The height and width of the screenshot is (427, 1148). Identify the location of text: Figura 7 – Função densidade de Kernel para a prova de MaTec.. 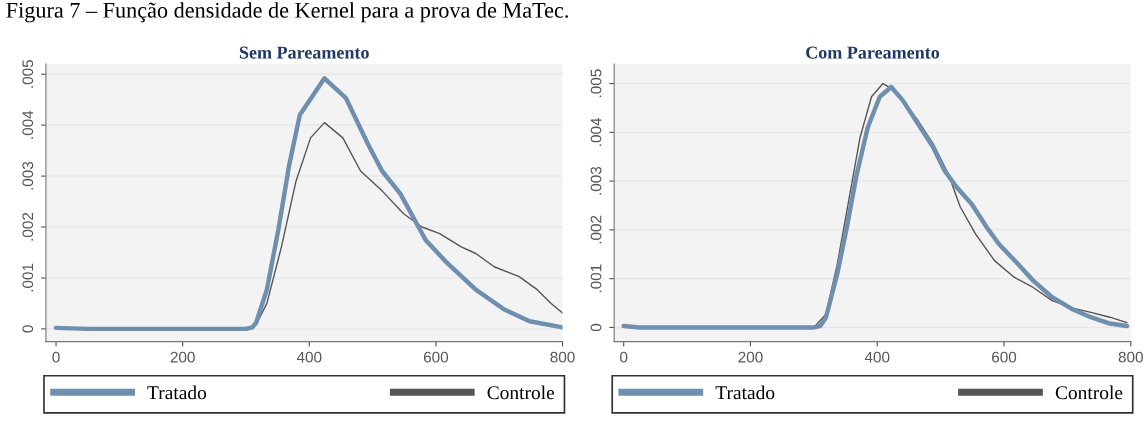
(287, 12).